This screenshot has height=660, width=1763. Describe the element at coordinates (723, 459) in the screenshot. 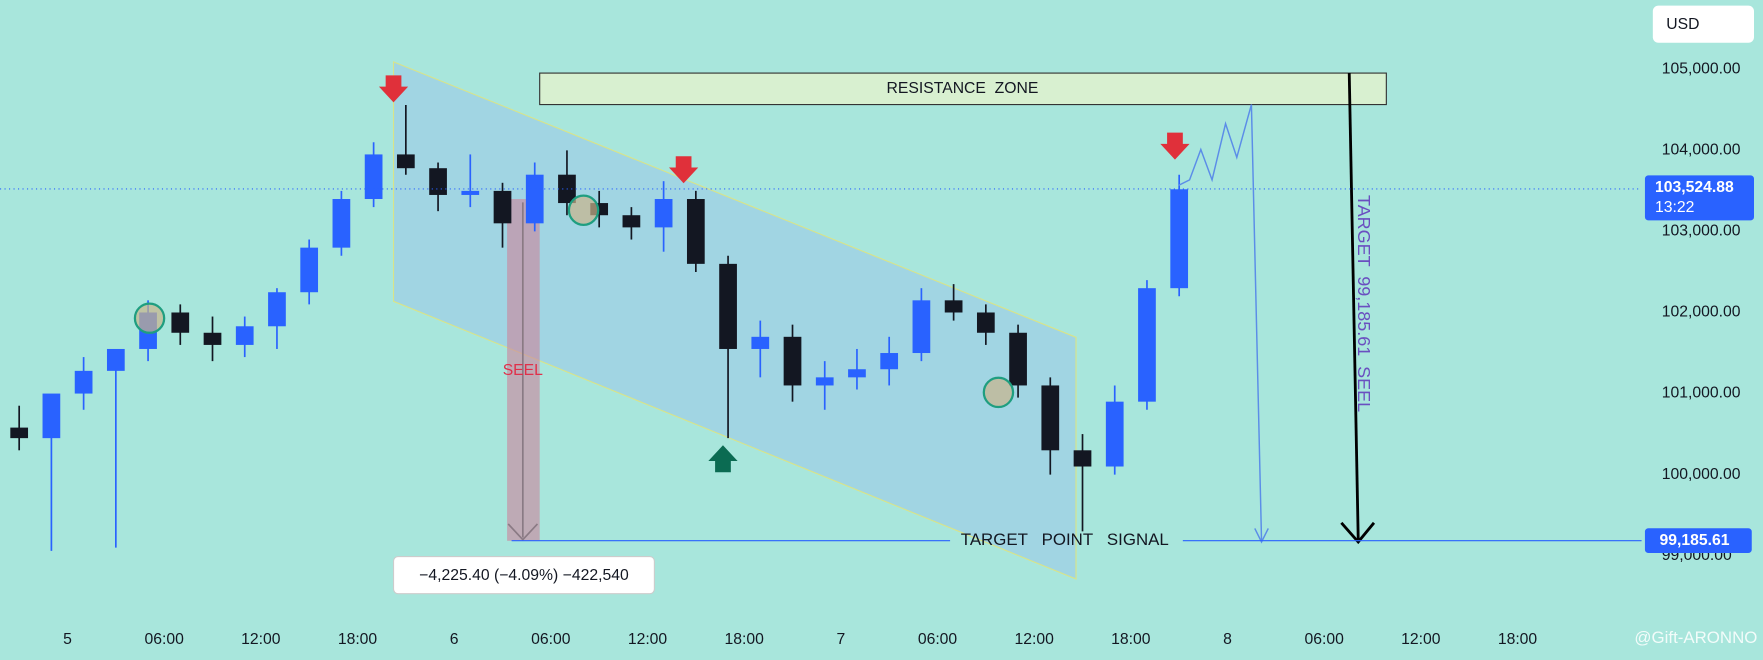

I see `up-arrow` at that location.